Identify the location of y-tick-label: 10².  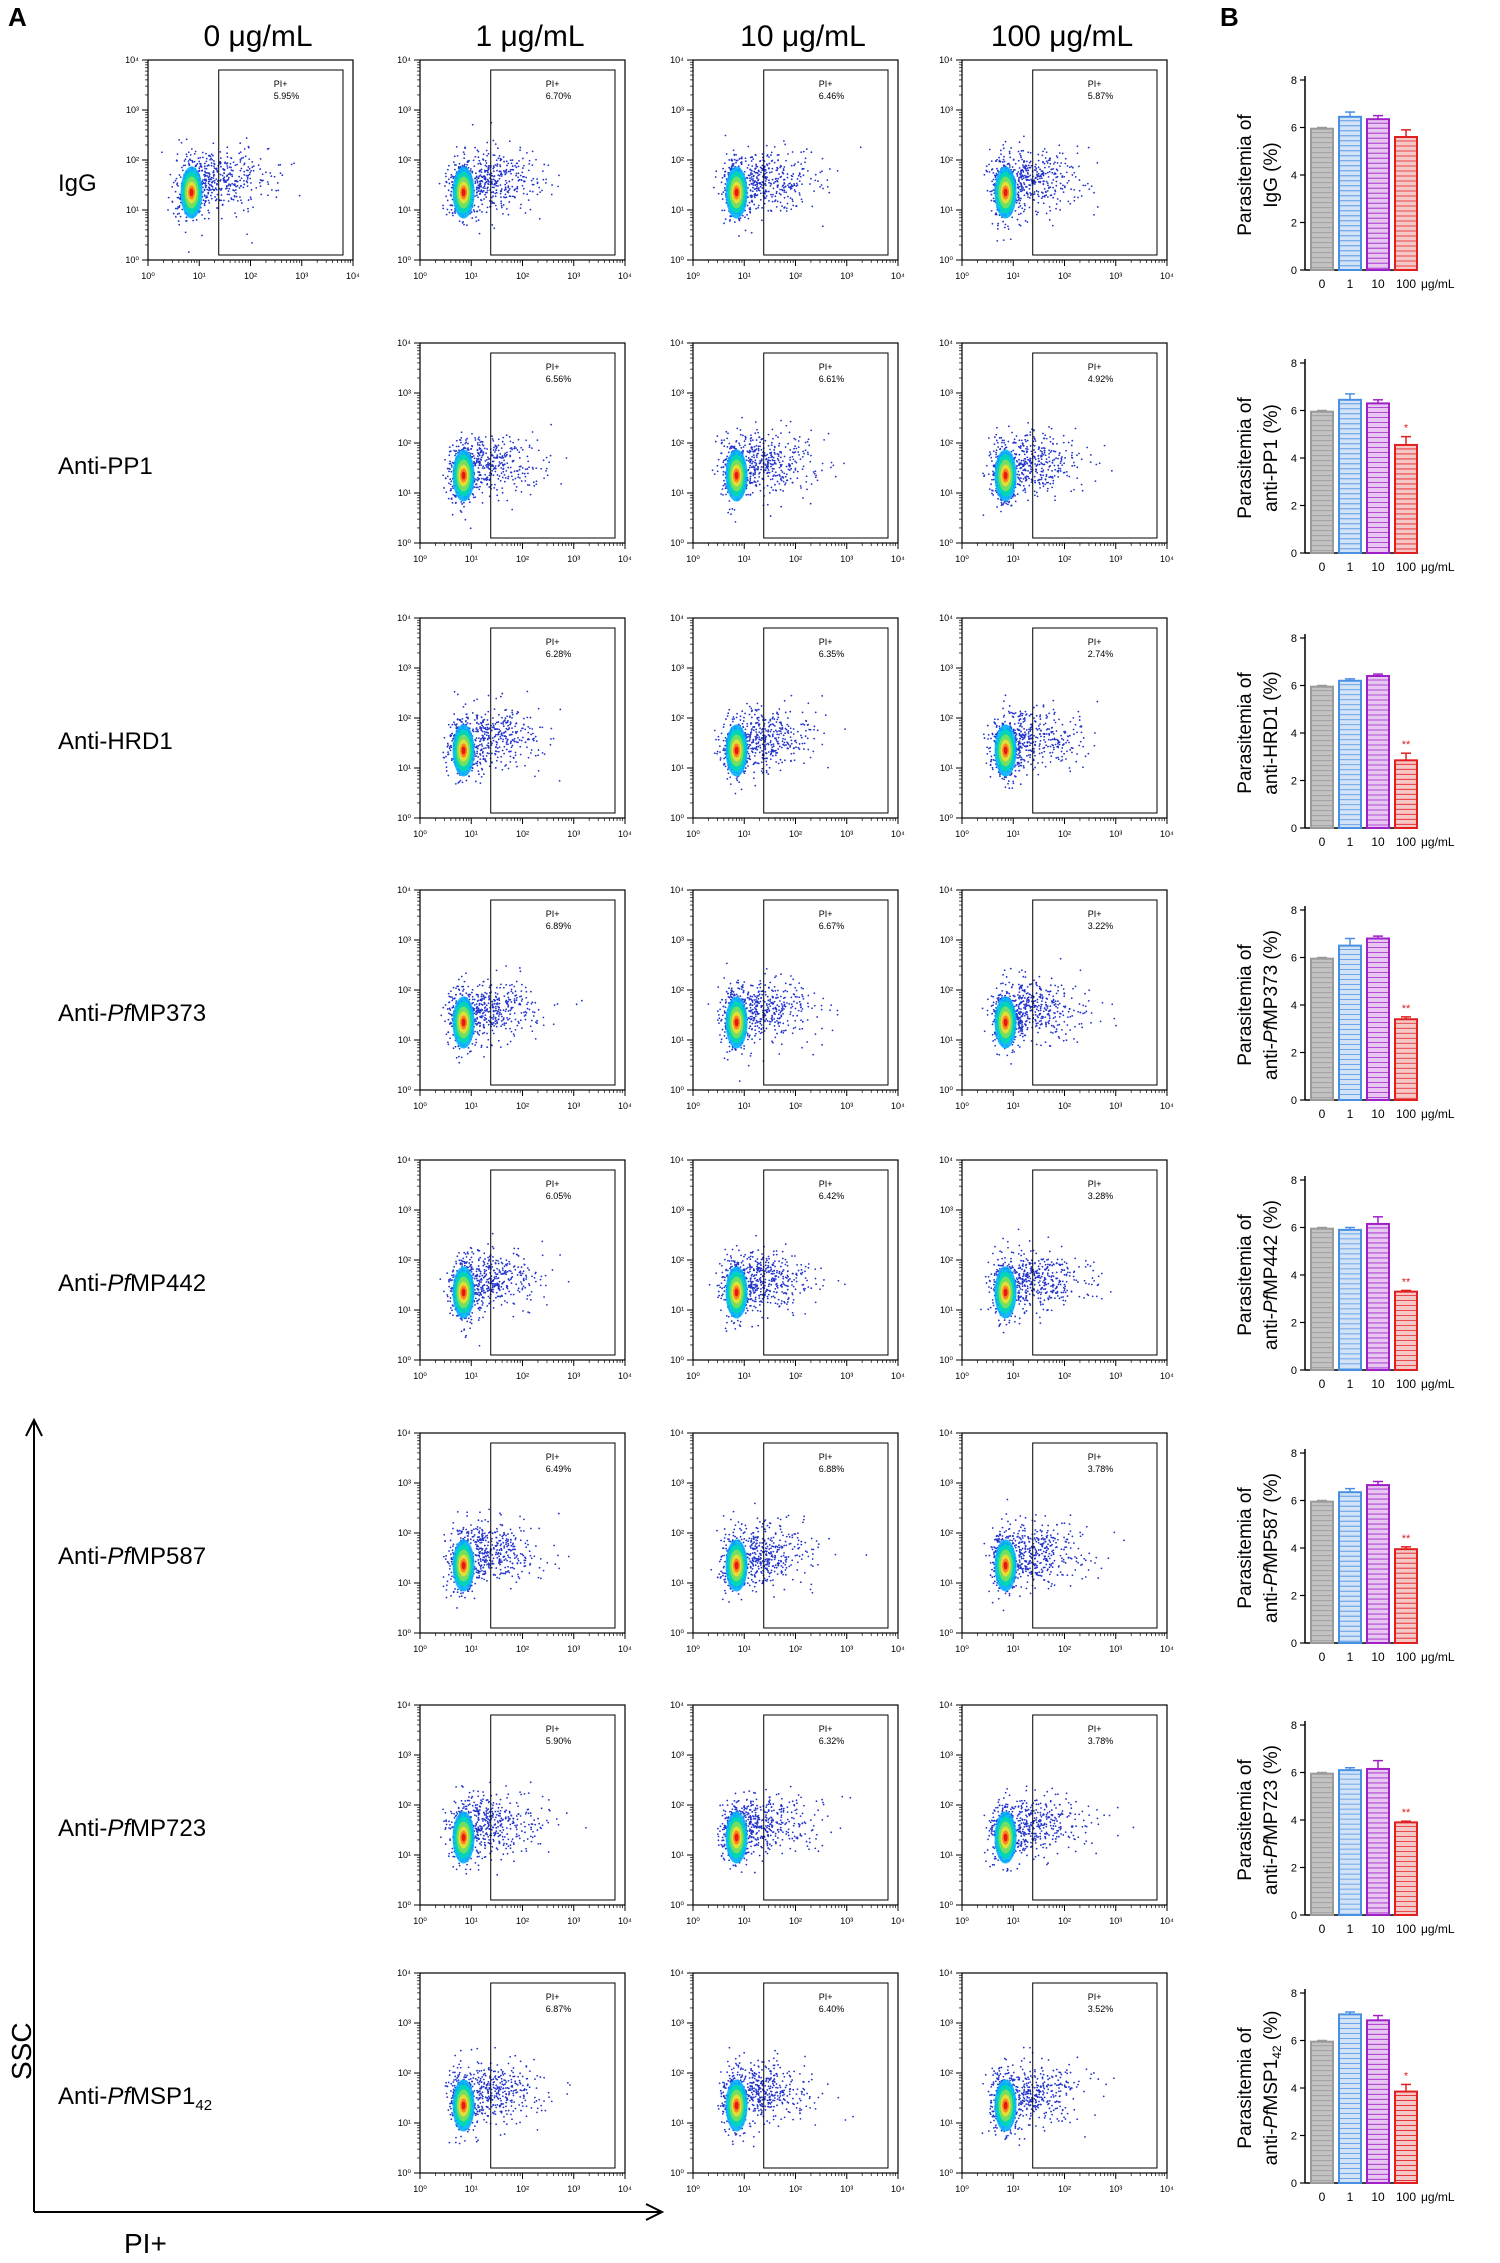
(677, 160).